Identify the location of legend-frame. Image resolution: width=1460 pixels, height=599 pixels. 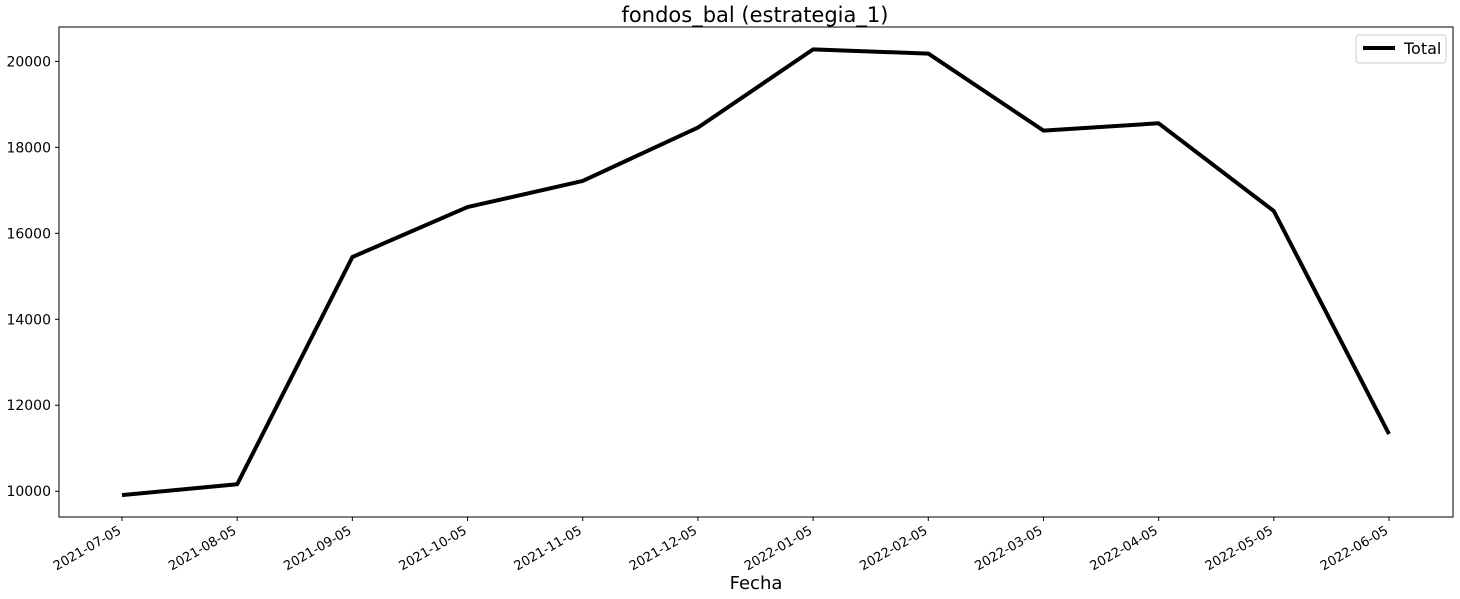
(1401, 49).